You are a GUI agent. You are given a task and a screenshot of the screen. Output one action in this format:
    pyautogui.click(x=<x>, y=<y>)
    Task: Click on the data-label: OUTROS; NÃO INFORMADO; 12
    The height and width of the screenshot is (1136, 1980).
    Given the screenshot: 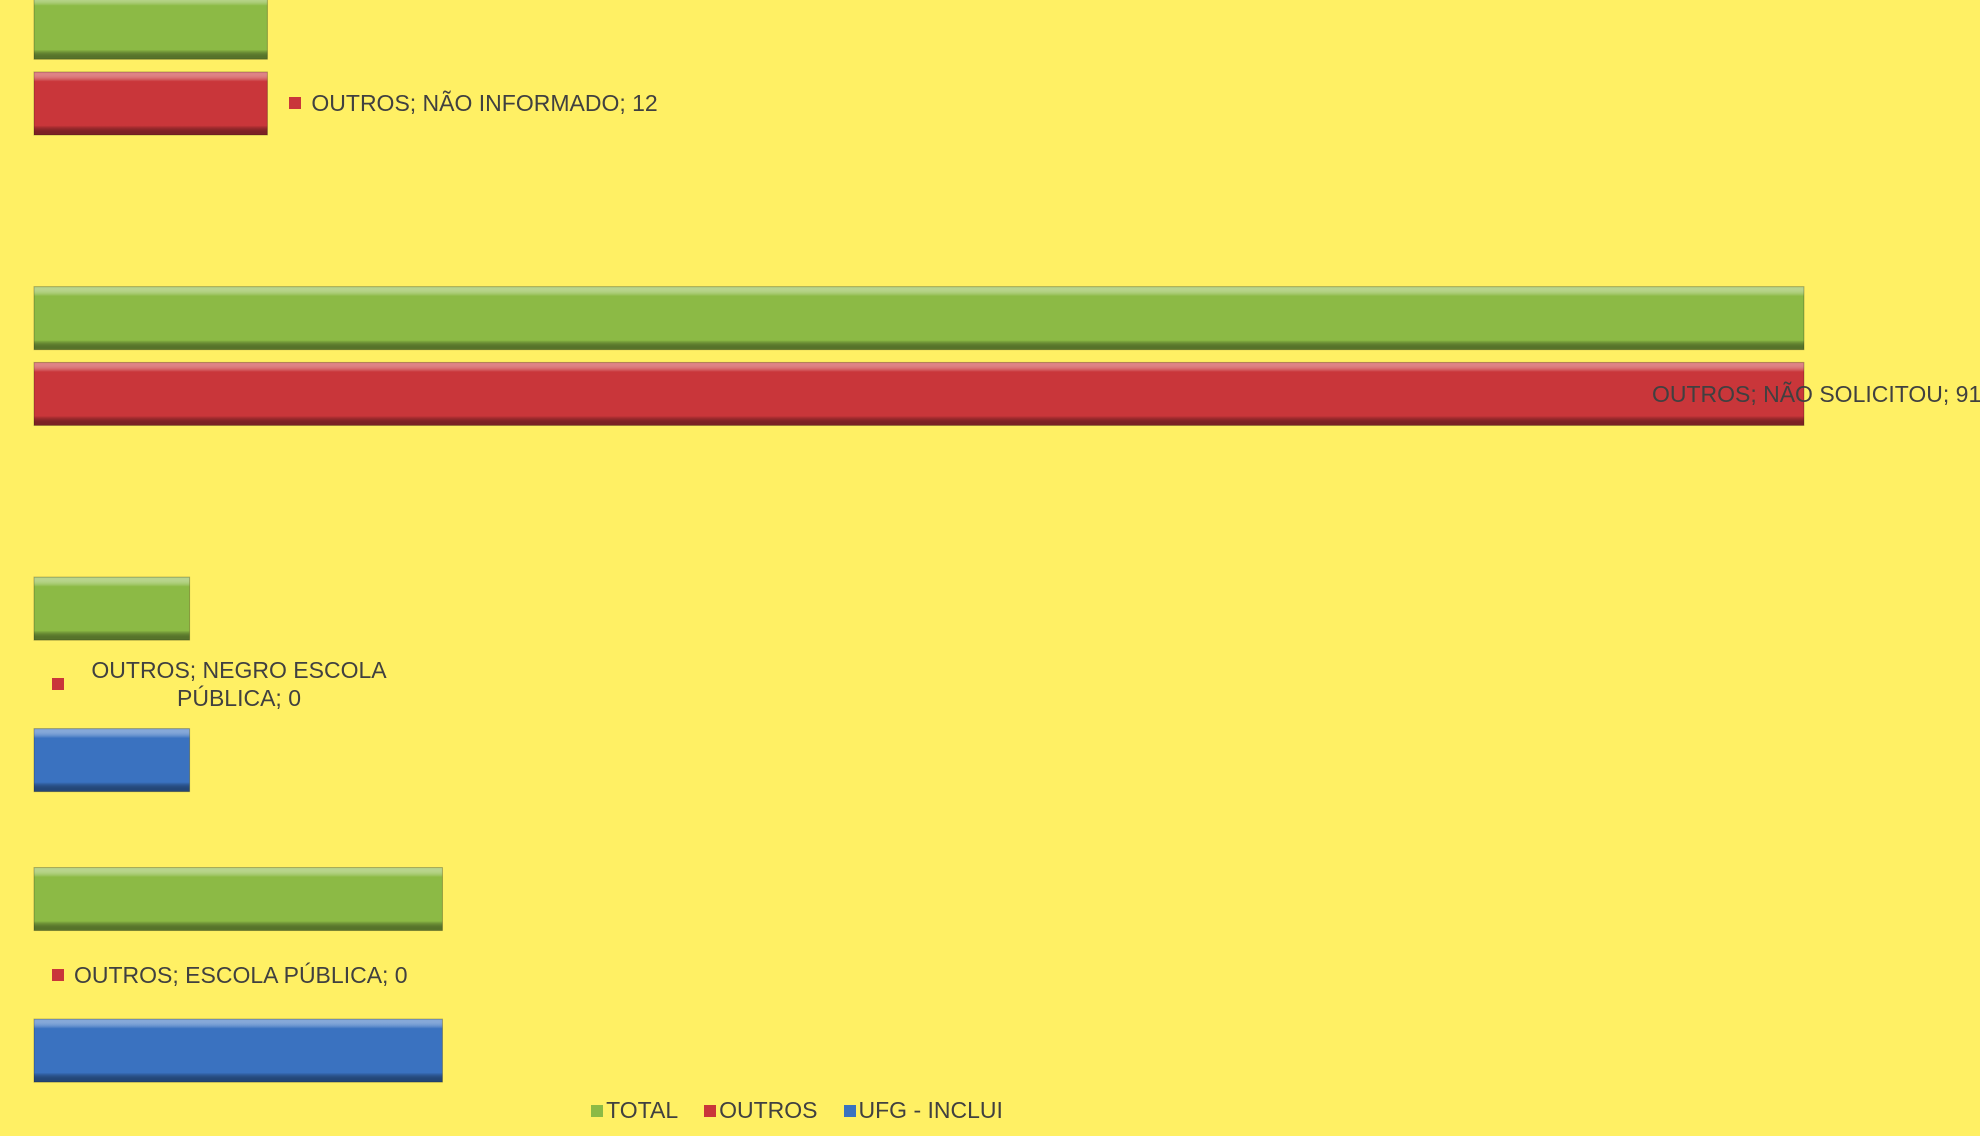 What is the action you would take?
    pyautogui.click(x=484, y=103)
    